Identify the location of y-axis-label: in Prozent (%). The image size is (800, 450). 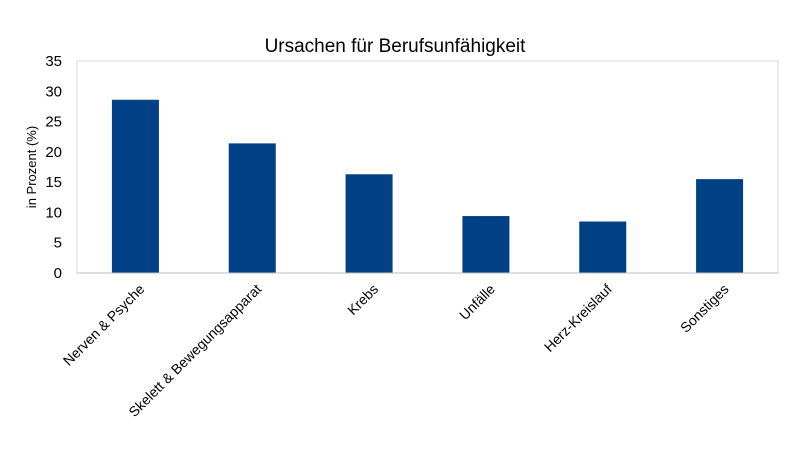
(31, 167).